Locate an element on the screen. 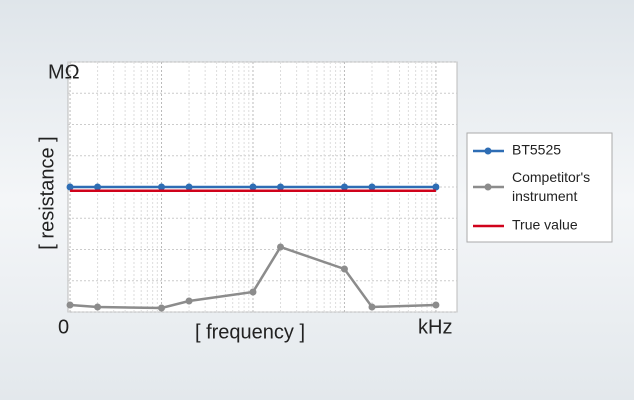 The width and height of the screenshot is (634, 400). x-unit: kHz is located at coordinates (435, 327).